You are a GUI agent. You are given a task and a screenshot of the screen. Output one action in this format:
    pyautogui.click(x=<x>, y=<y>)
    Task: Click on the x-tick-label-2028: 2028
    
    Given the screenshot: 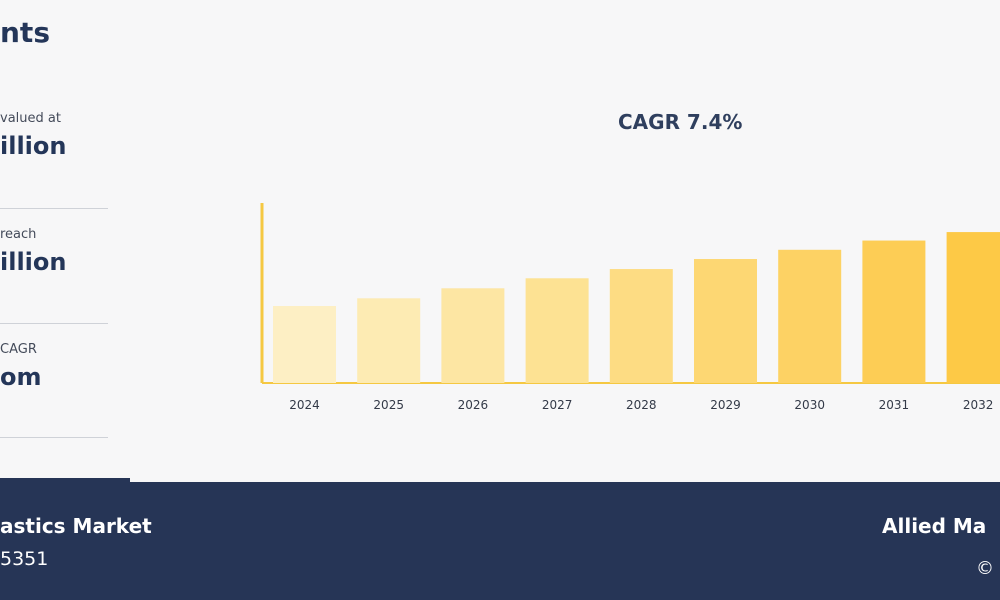 What is the action you would take?
    pyautogui.click(x=641, y=405)
    